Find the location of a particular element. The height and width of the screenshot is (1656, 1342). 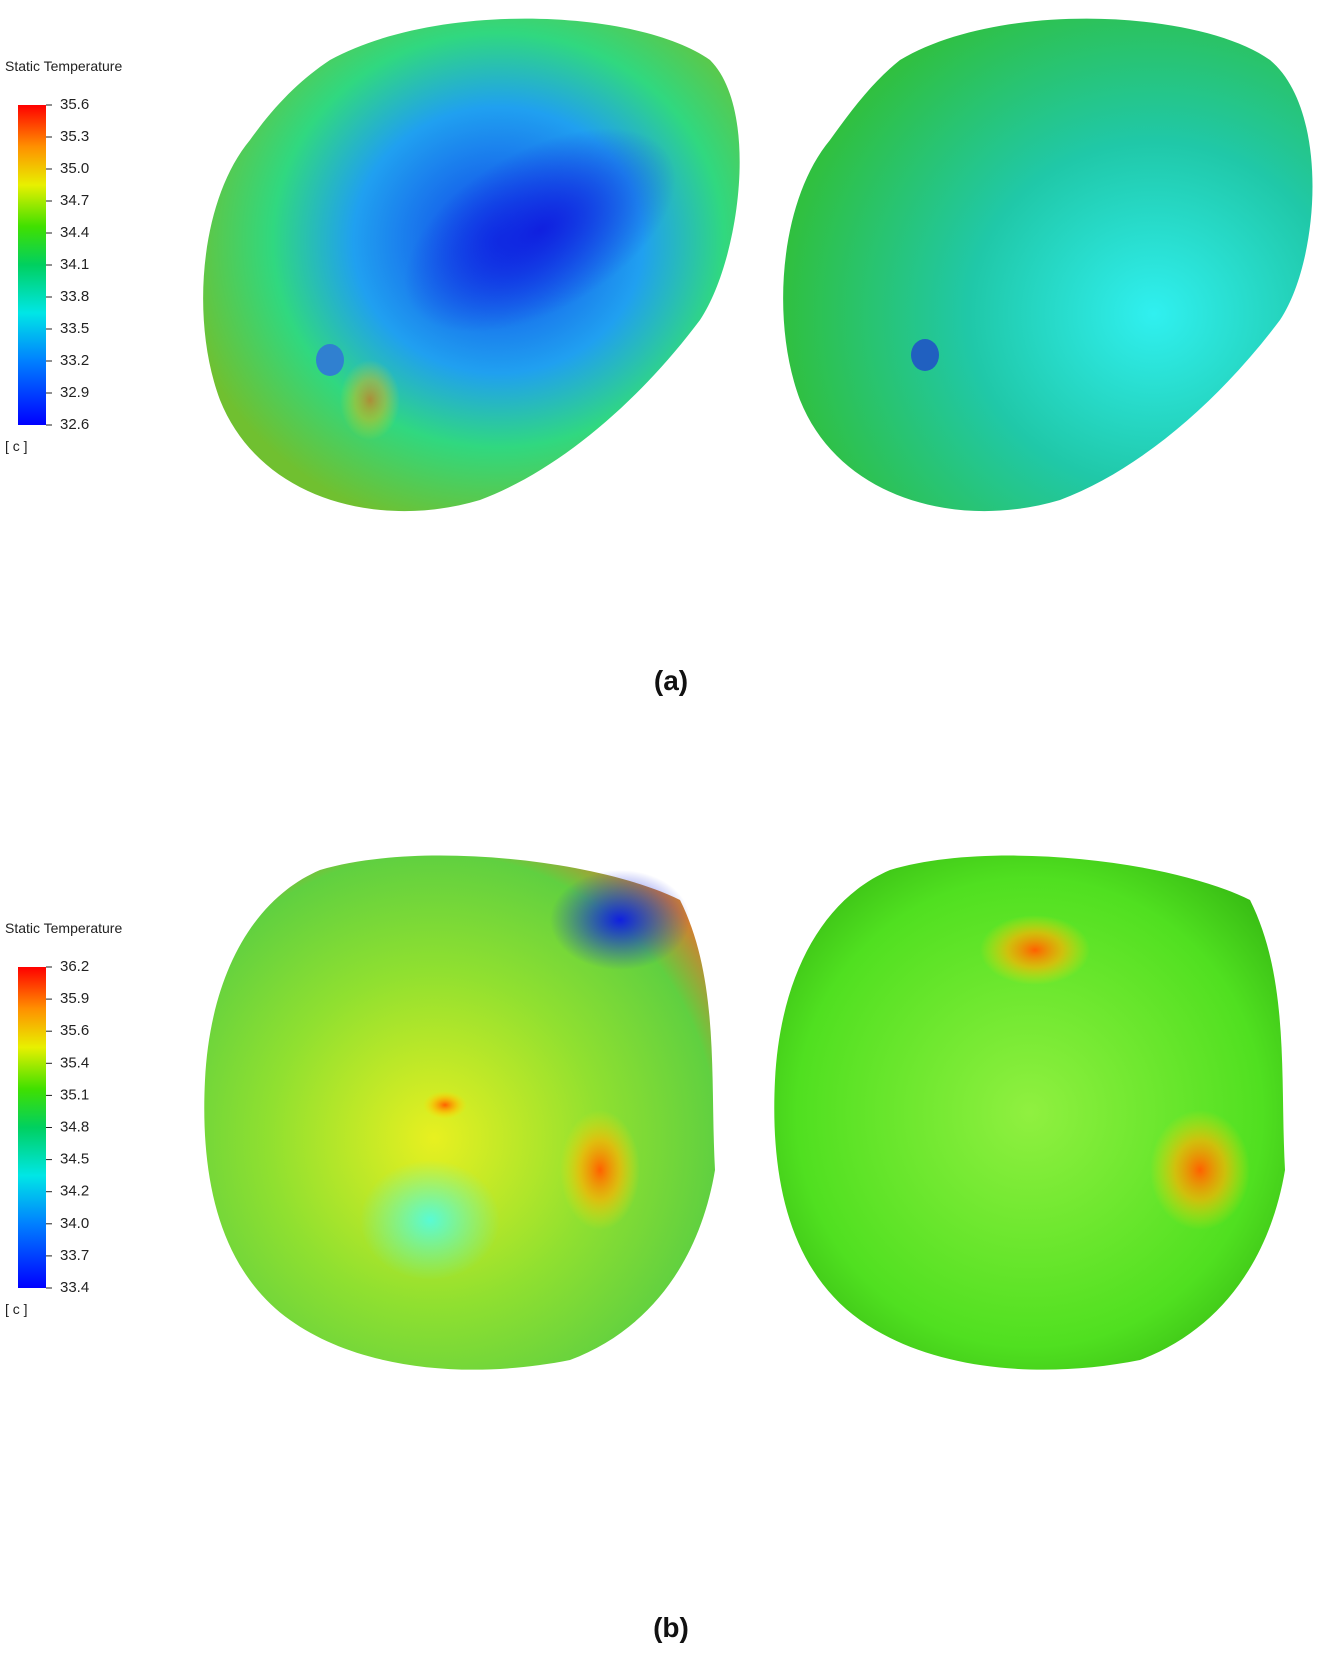

model-b-left is located at coordinates (459, 1112).